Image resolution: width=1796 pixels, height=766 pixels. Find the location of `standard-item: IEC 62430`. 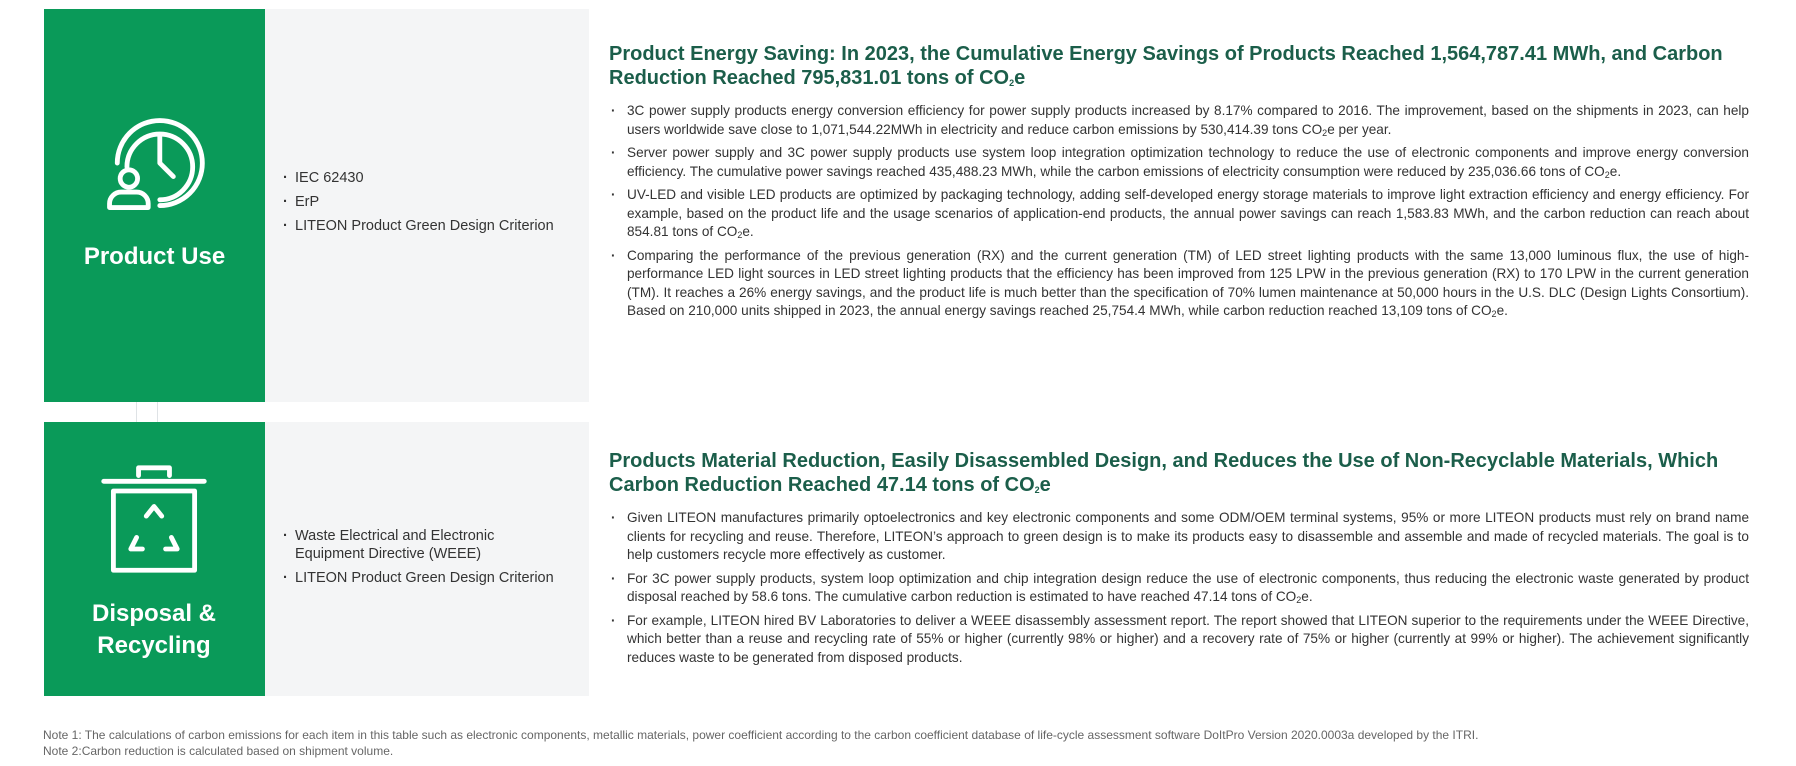

standard-item: IEC 62430 is located at coordinates (433, 178).